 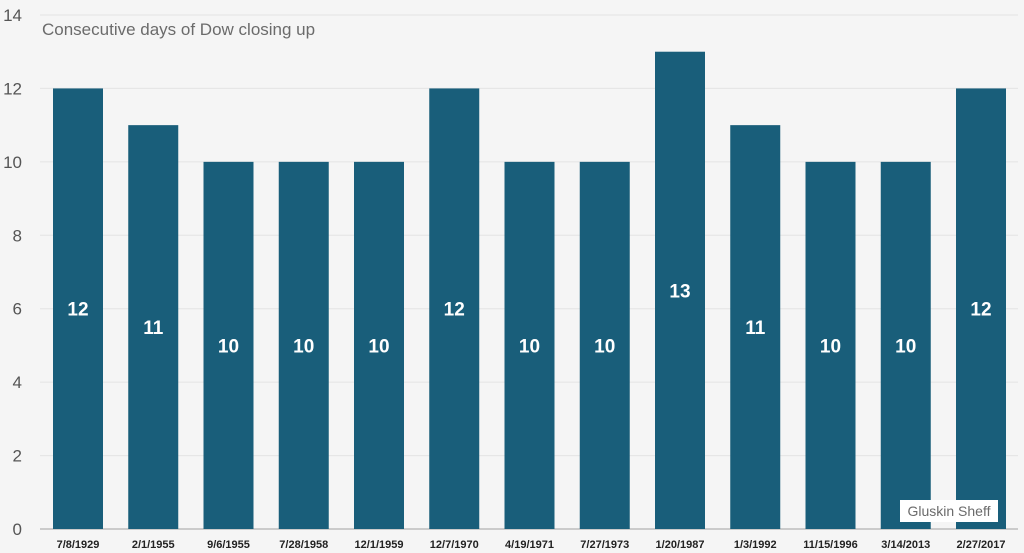 What do you see at coordinates (17, 529) in the screenshot?
I see `y-tick-label: 0` at bounding box center [17, 529].